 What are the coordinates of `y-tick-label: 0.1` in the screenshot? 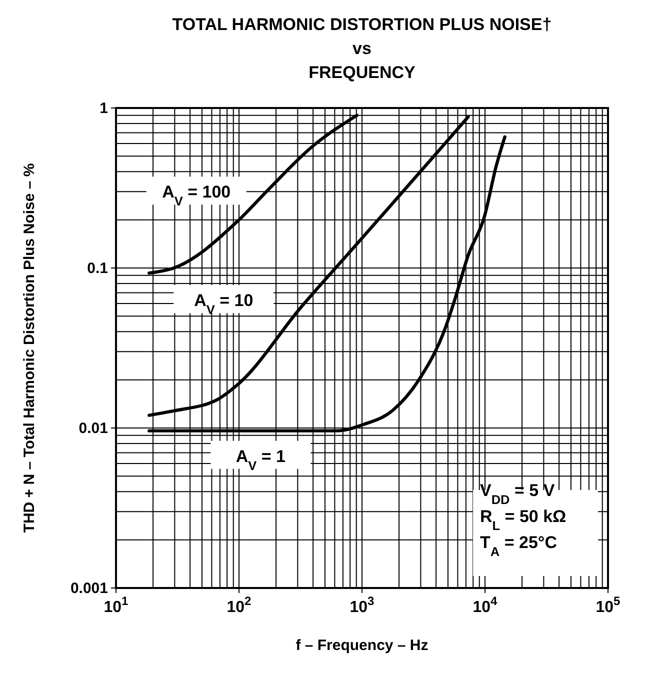 It's located at (97, 268).